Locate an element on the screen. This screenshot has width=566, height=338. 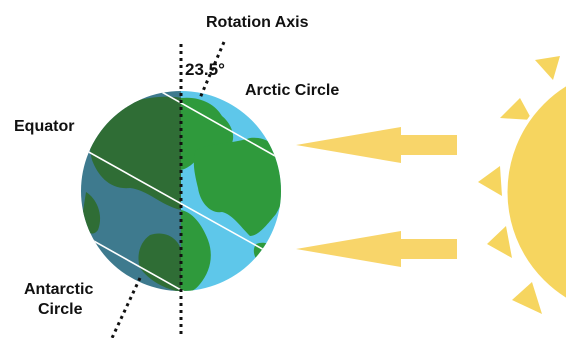
tilt-angle-label: 23.5° is located at coordinates (205, 69).